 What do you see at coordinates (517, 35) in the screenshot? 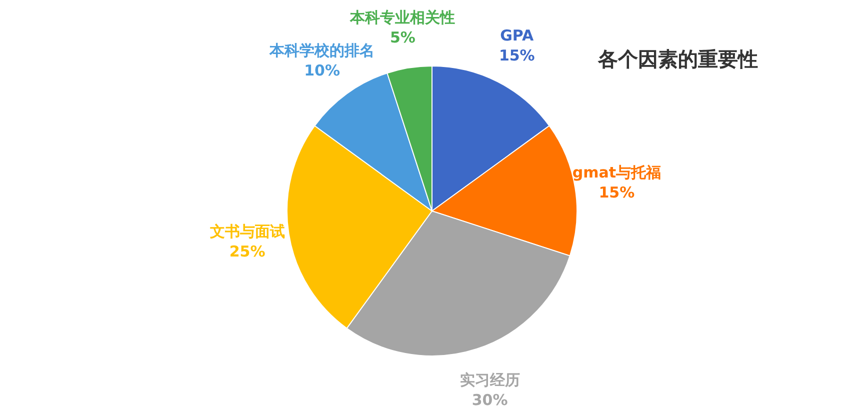
I see `slice-label: GPA` at bounding box center [517, 35].